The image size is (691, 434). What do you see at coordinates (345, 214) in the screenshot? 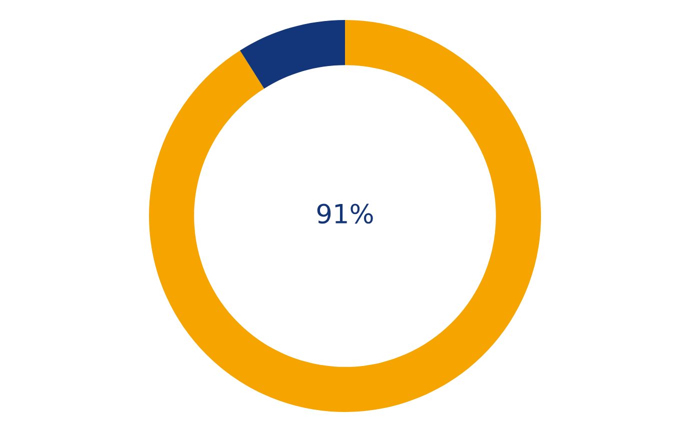
I see `text: 91%` at bounding box center [345, 214].